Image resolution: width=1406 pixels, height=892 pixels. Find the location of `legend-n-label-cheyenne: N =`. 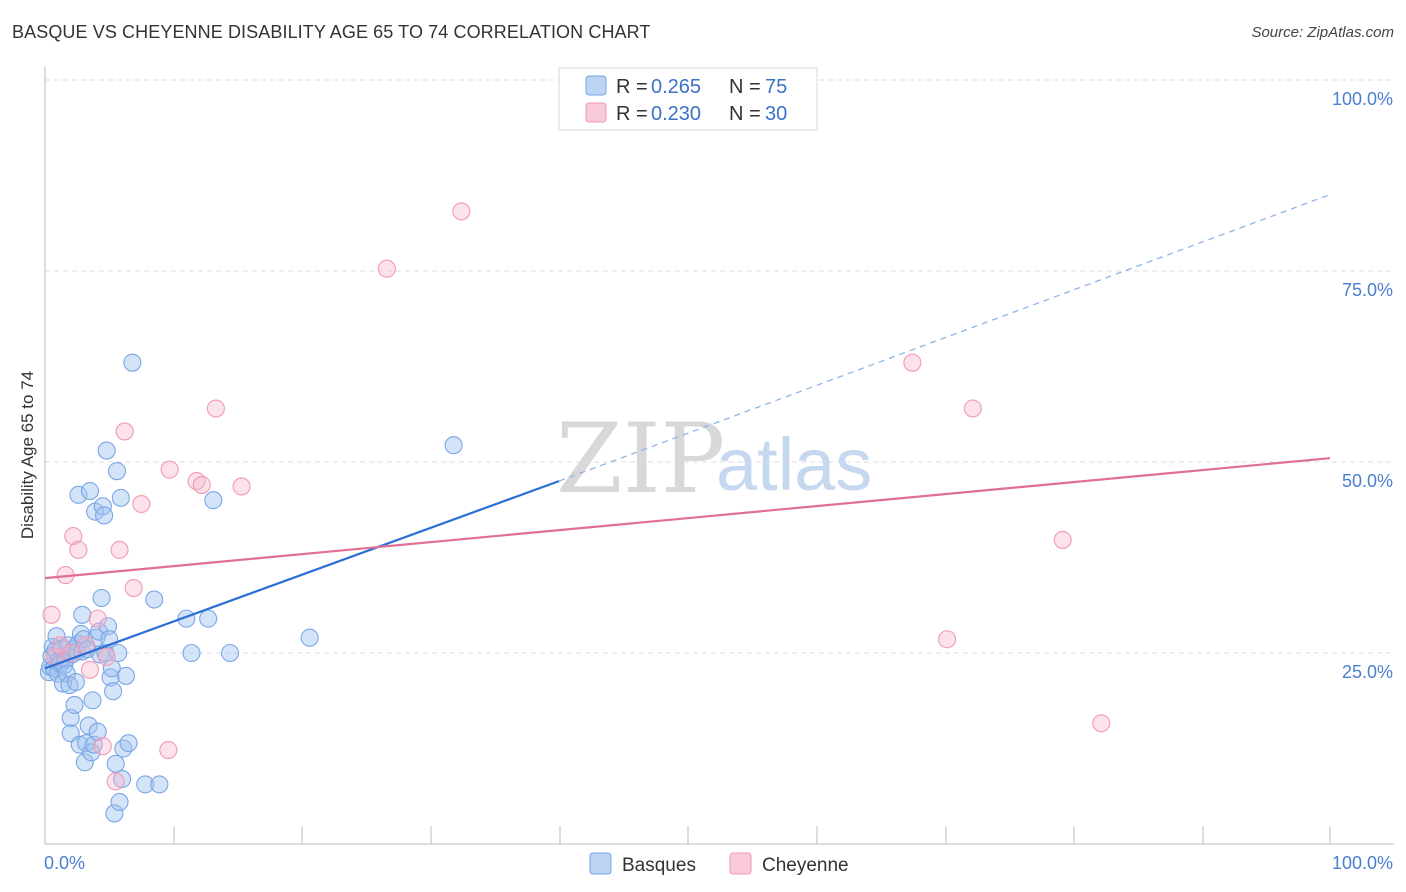

legend-n-label-cheyenne: N = is located at coordinates (745, 114).